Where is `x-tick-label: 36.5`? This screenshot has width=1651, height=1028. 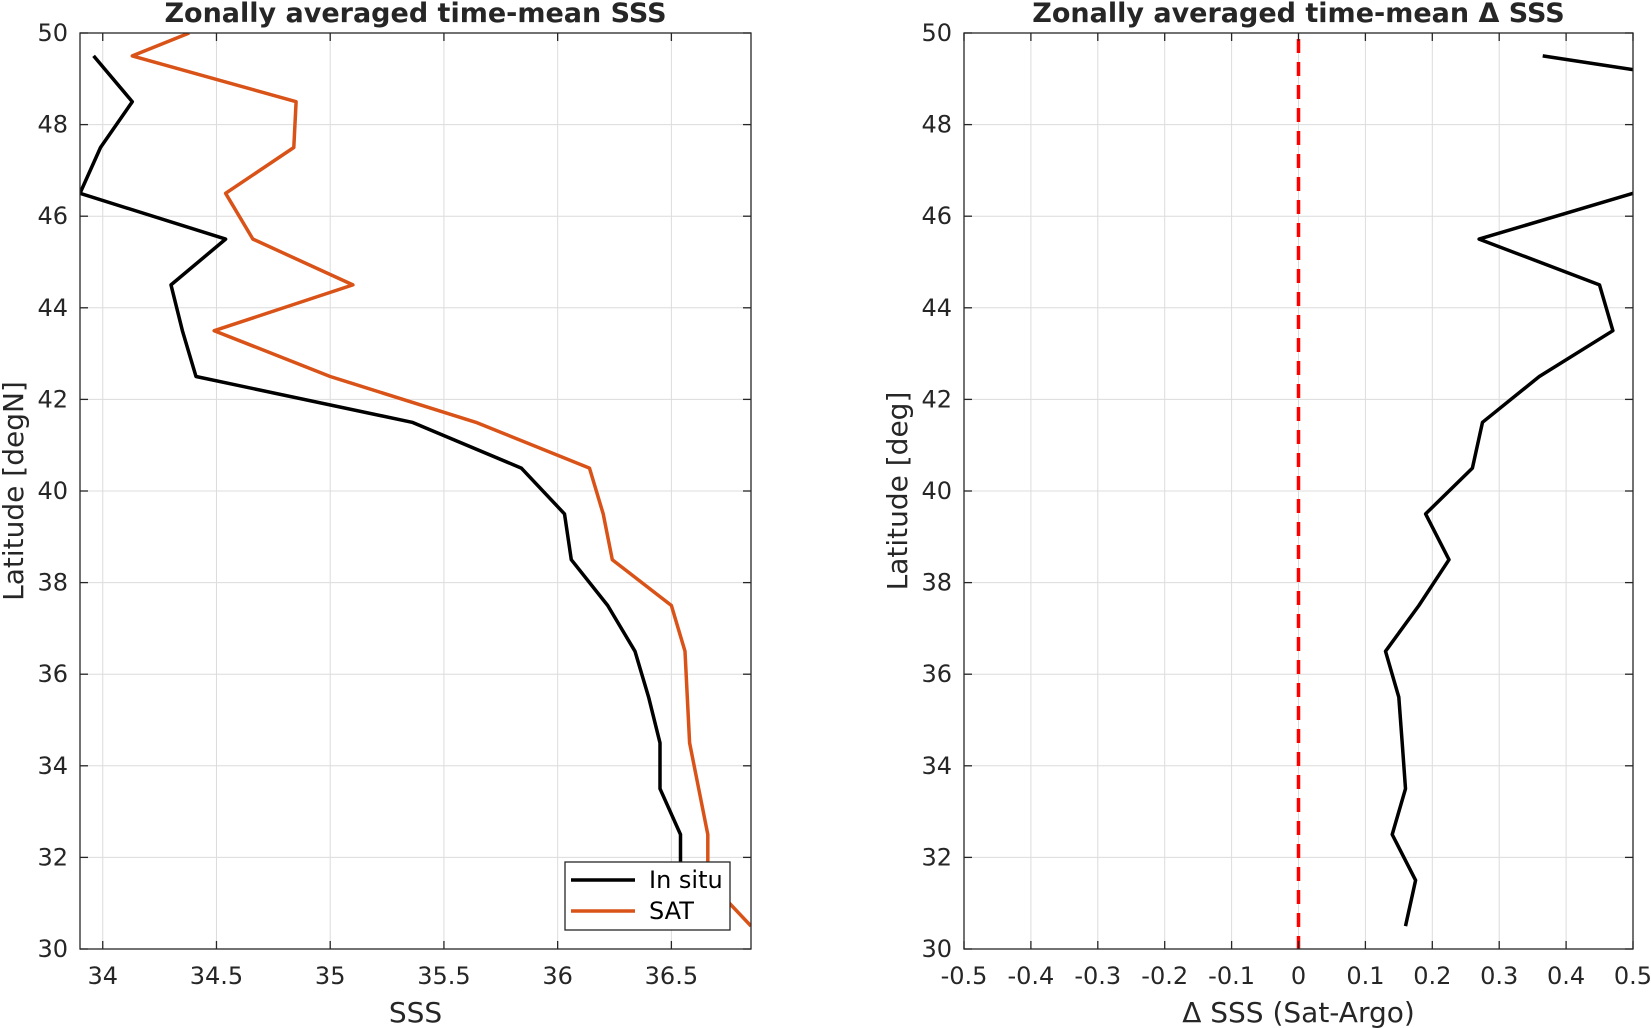
x-tick-label: 36.5 is located at coordinates (671, 976).